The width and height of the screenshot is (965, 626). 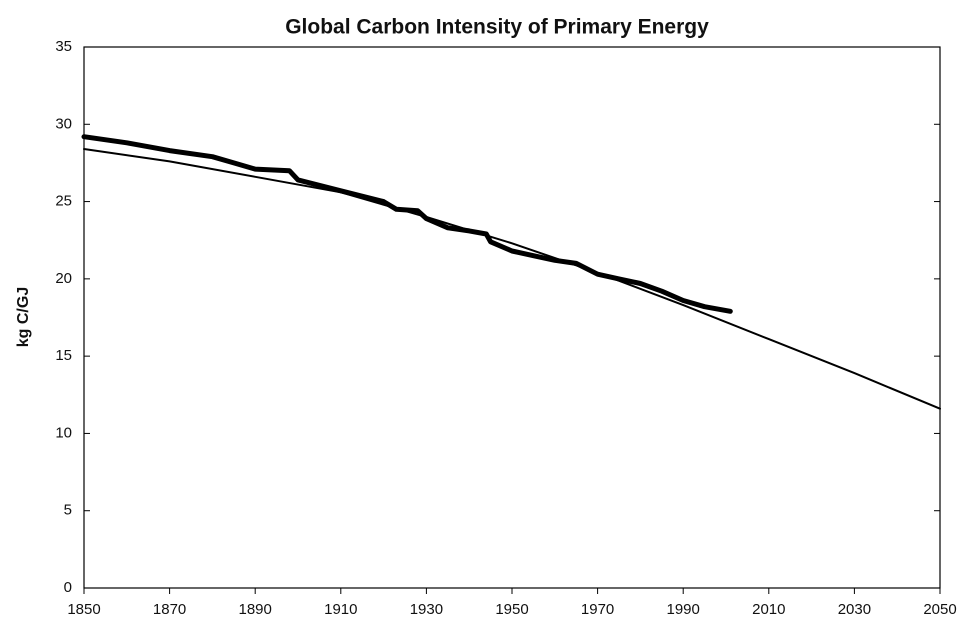 I want to click on x-tick-label: 2030, so click(x=854, y=609).